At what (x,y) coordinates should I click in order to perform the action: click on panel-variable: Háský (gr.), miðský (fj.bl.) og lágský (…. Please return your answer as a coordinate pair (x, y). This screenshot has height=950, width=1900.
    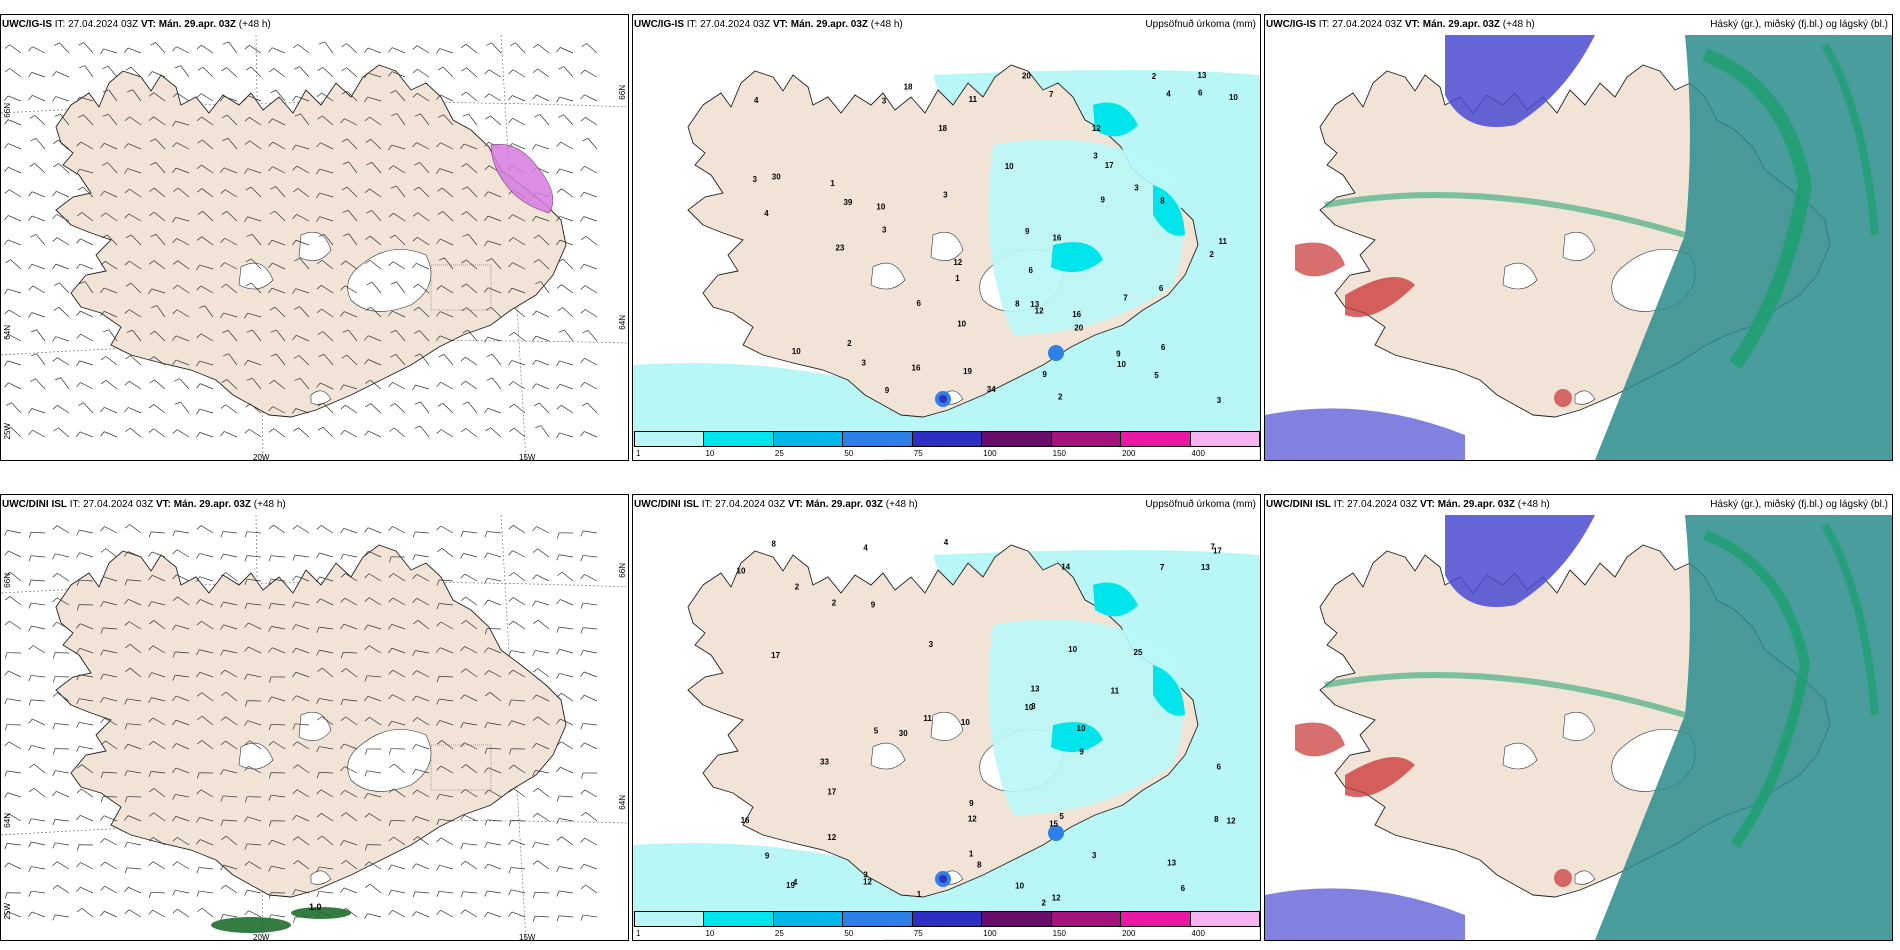
    Looking at the image, I should click on (1799, 24).